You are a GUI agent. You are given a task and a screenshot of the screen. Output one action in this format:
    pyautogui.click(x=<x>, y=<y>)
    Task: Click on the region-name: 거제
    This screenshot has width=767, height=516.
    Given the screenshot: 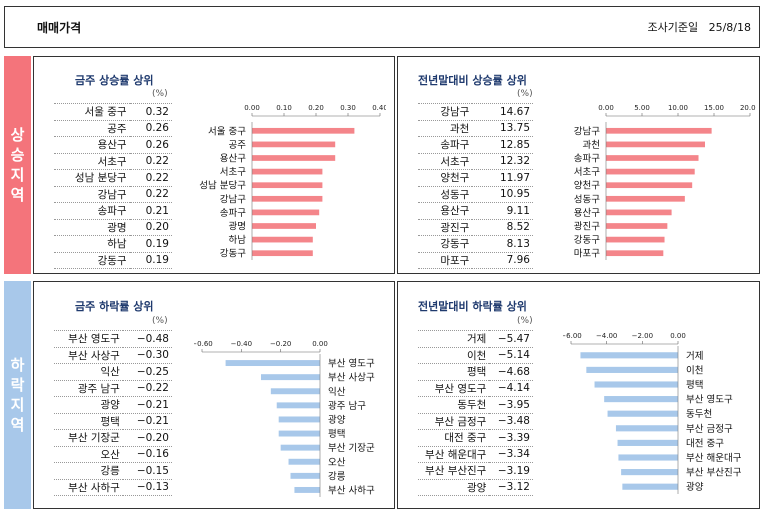 What is the action you would take?
    pyautogui.click(x=454, y=339)
    